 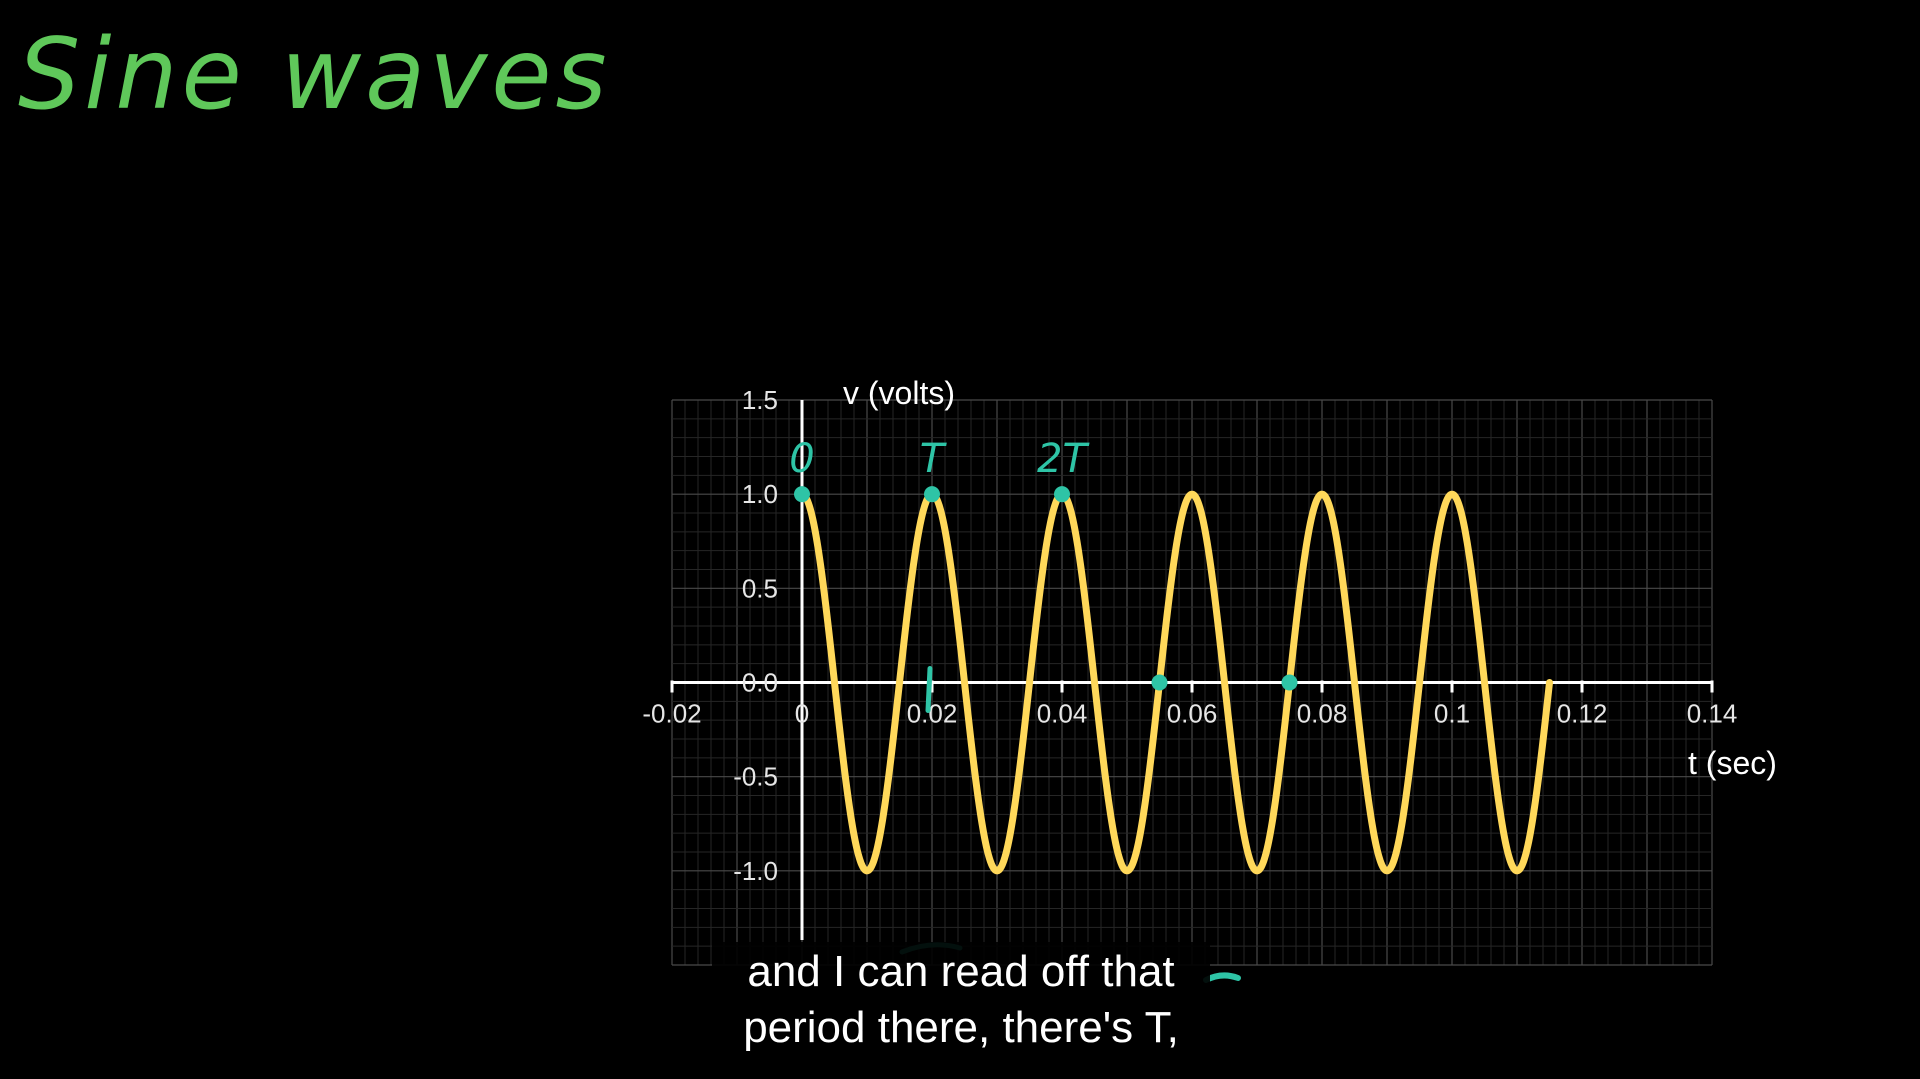 I want to click on x-tick-label: 0, so click(x=802, y=714).